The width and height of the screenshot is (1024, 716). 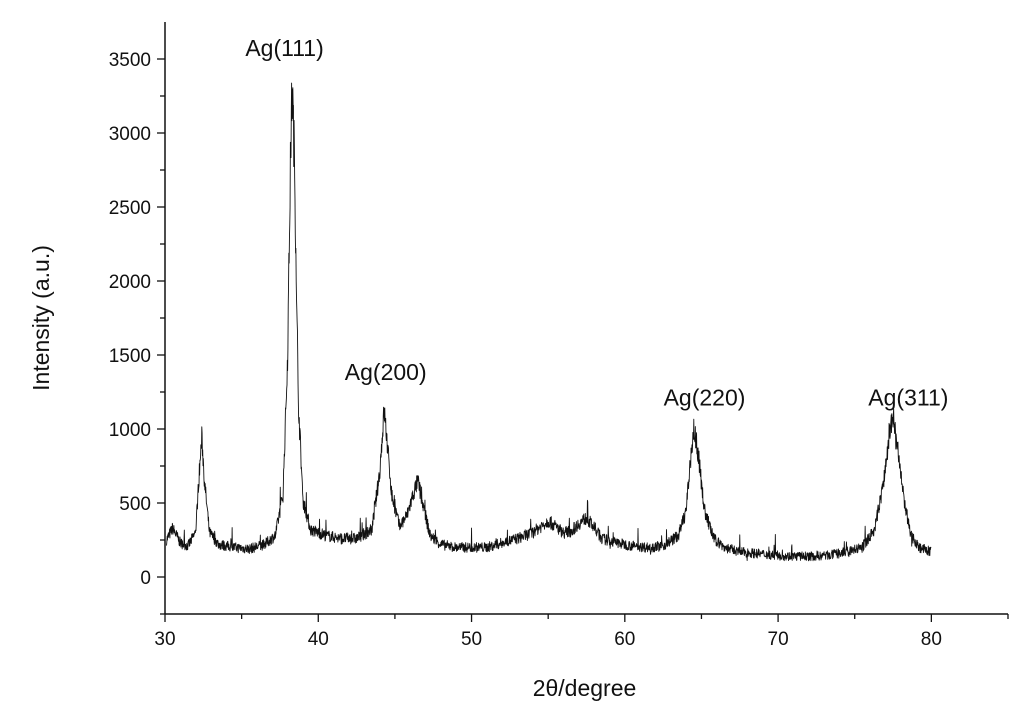 What do you see at coordinates (931, 639) in the screenshot?
I see `x-tick-label: 80` at bounding box center [931, 639].